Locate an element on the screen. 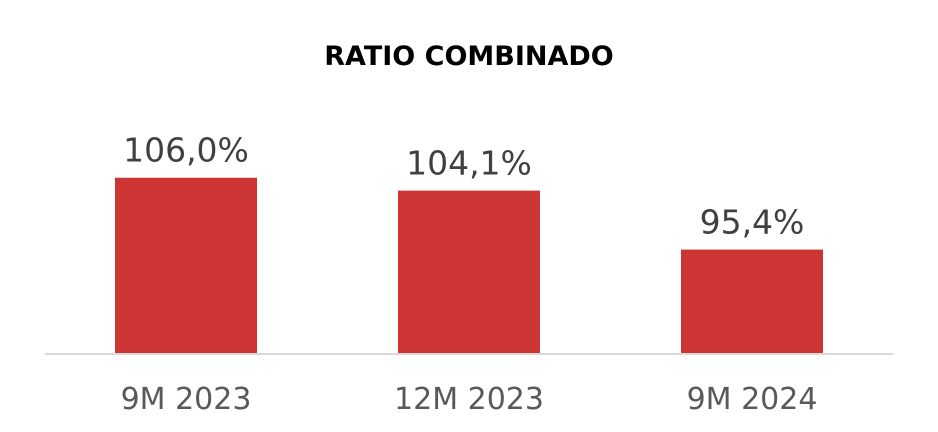  chart-title: RATIO COMBINADO is located at coordinates (469, 56).